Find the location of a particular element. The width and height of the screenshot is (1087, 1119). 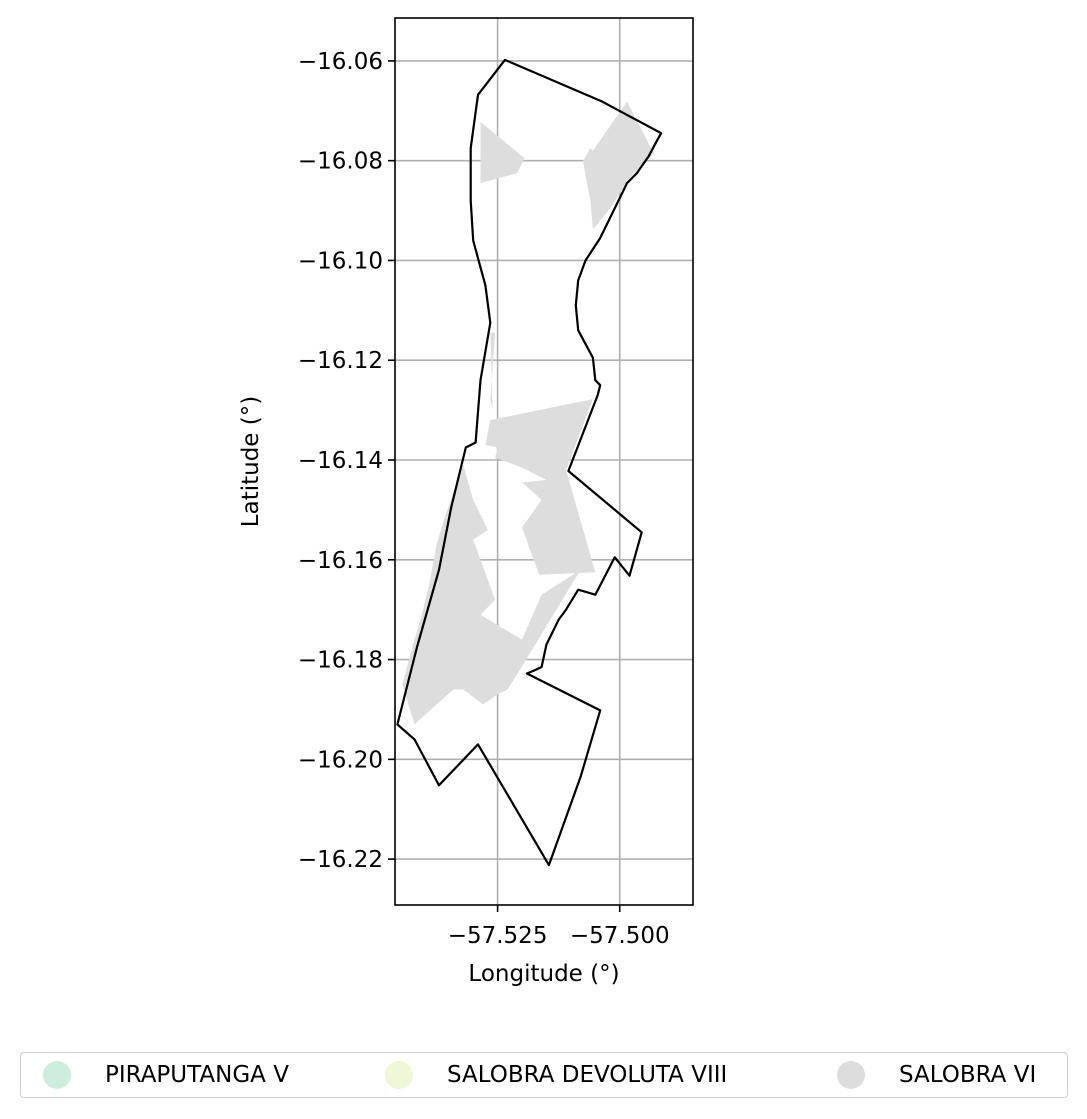

y-tick-label: −16.12 is located at coordinates (340, 361).